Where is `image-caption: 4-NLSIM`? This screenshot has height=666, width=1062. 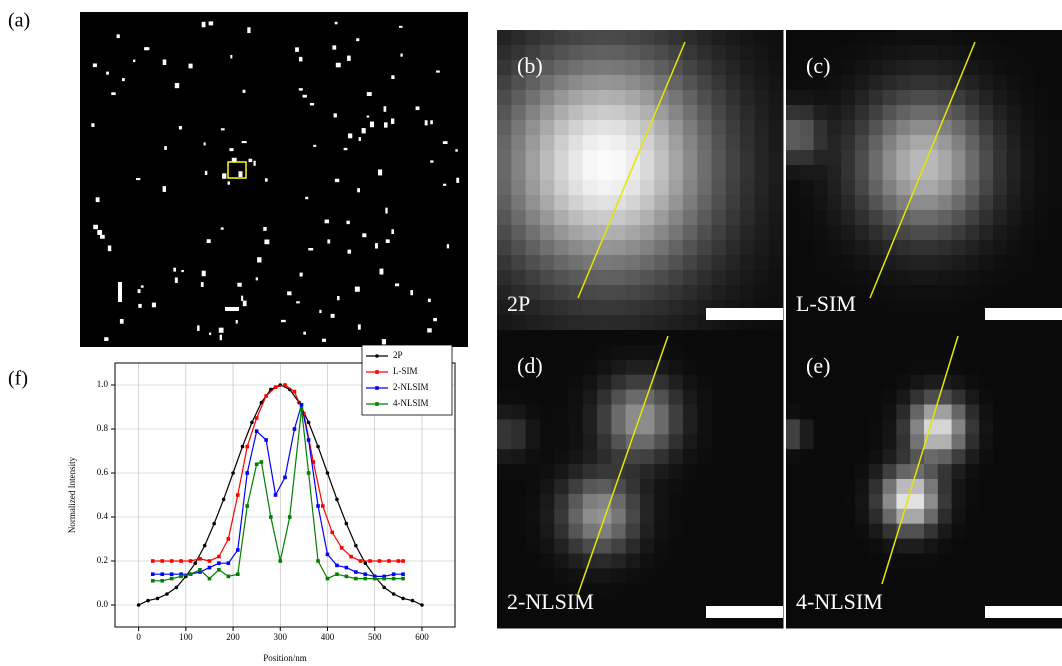
image-caption: 4-NLSIM is located at coordinates (839, 601).